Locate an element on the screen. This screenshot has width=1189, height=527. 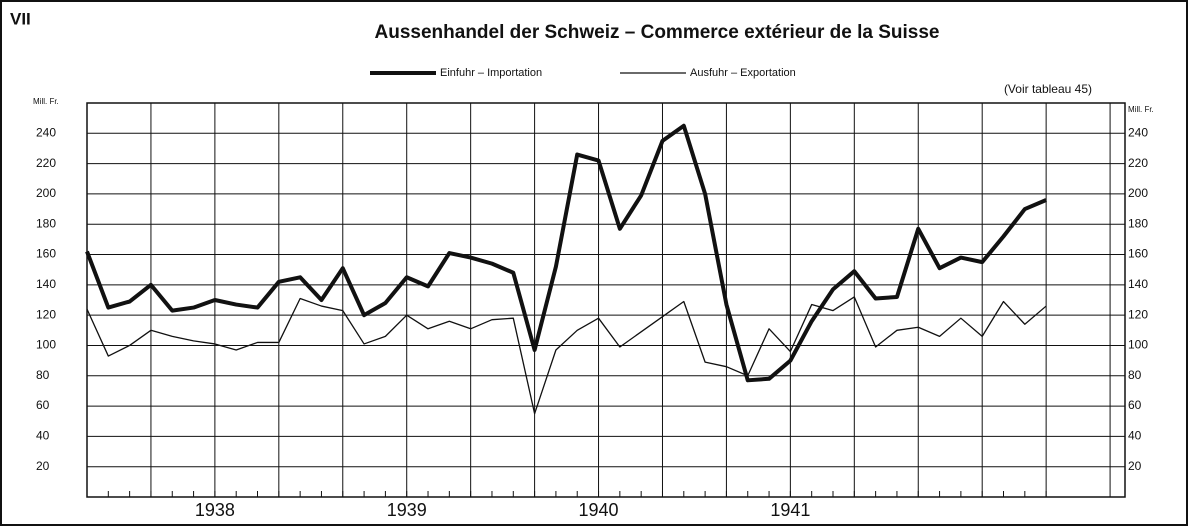
y-tick-label: 40 is located at coordinates (43, 436).